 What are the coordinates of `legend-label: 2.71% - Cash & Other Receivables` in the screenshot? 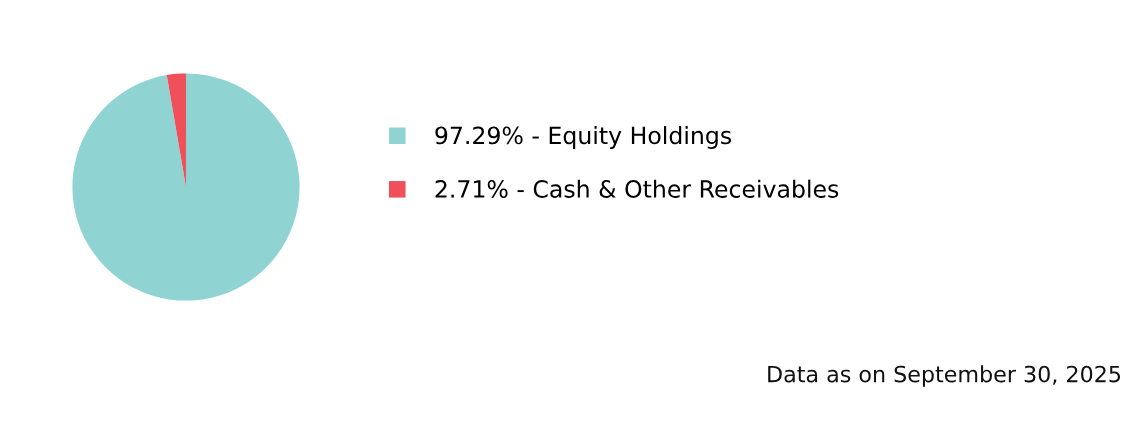 It's located at (637, 188).